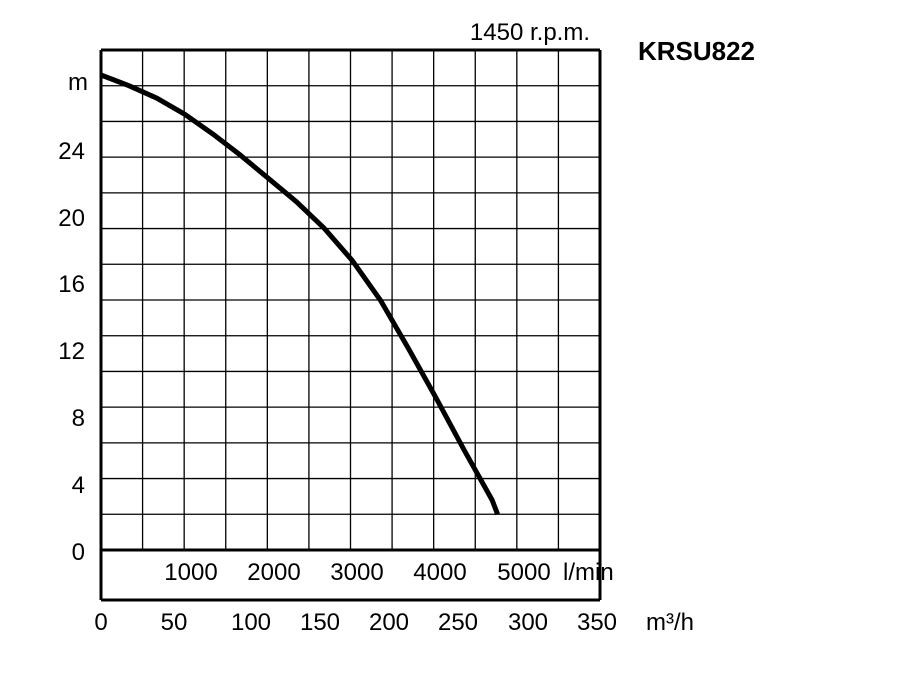  I want to click on x-axis-label: m³/h, so click(670, 622).